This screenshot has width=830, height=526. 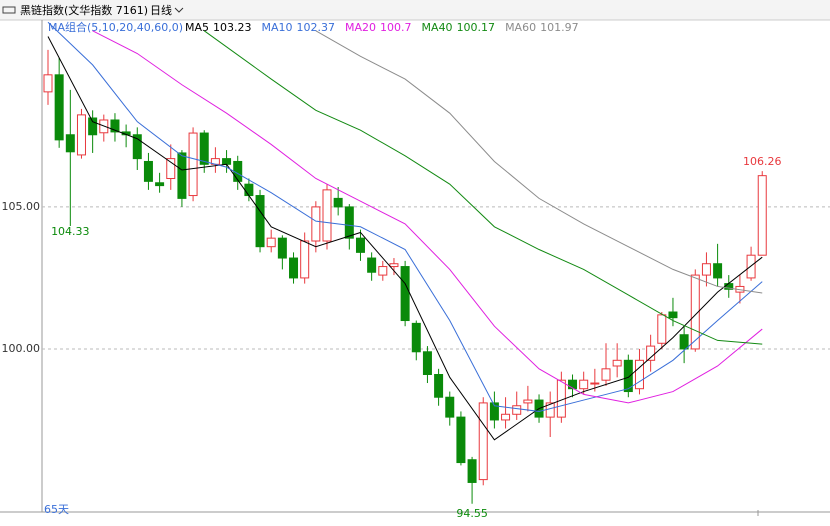 I want to click on legend-name: MA60, so click(x=520, y=27).